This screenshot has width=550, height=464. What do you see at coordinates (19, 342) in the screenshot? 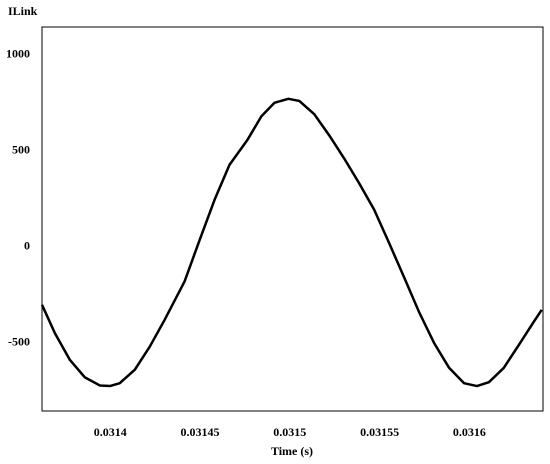
I see `y-tick-label: -500` at bounding box center [19, 342].